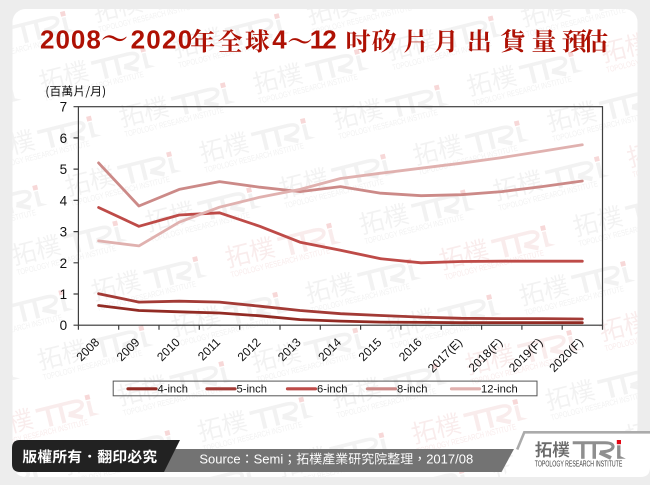 The image size is (650, 485). I want to click on svg-text: 12, so click(323, 40).